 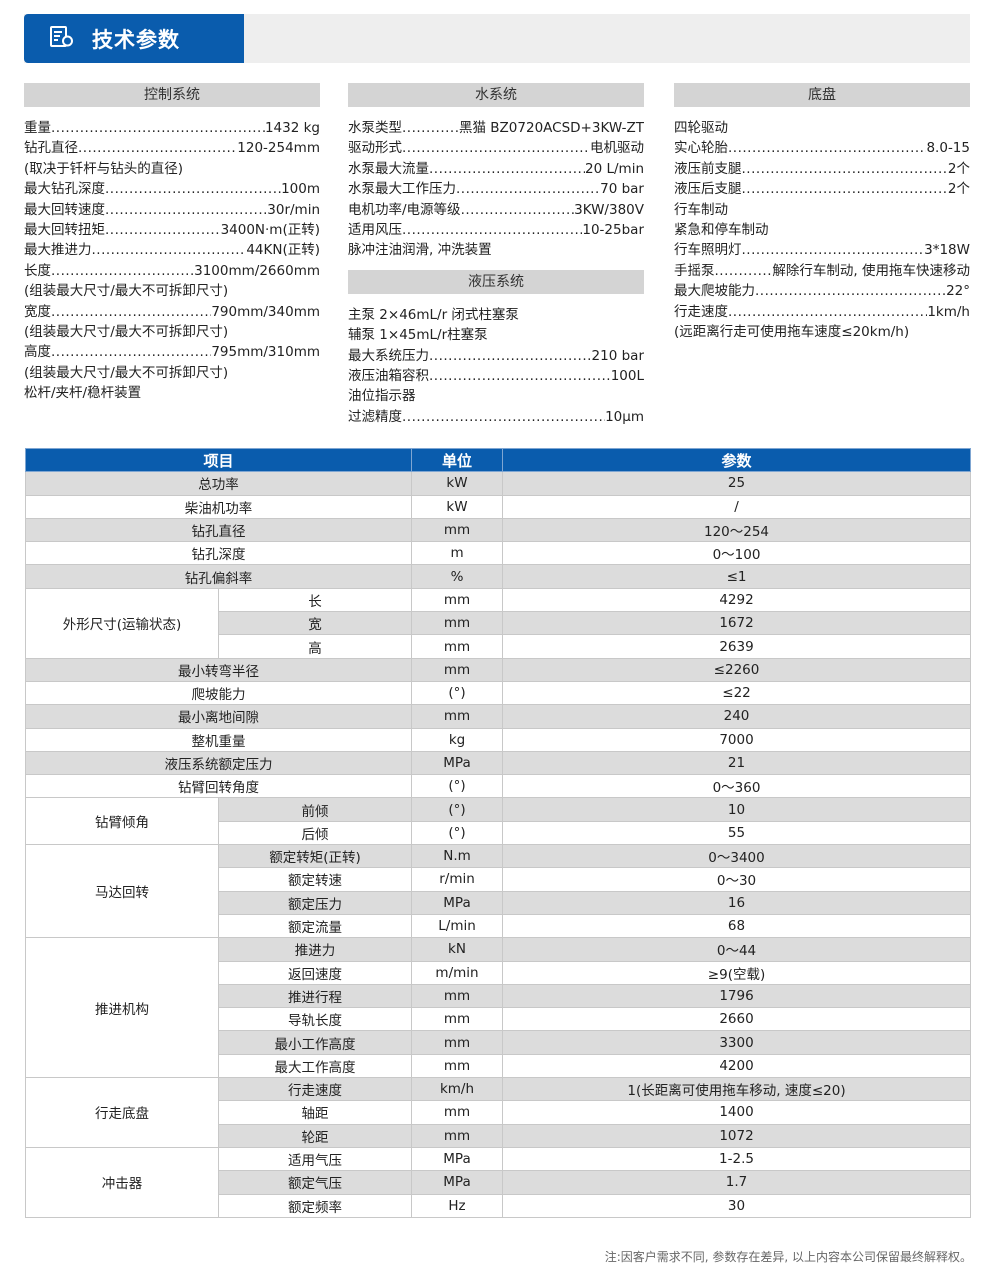 What do you see at coordinates (617, 148) in the screenshot?
I see `spec-value: 电机驱动` at bounding box center [617, 148].